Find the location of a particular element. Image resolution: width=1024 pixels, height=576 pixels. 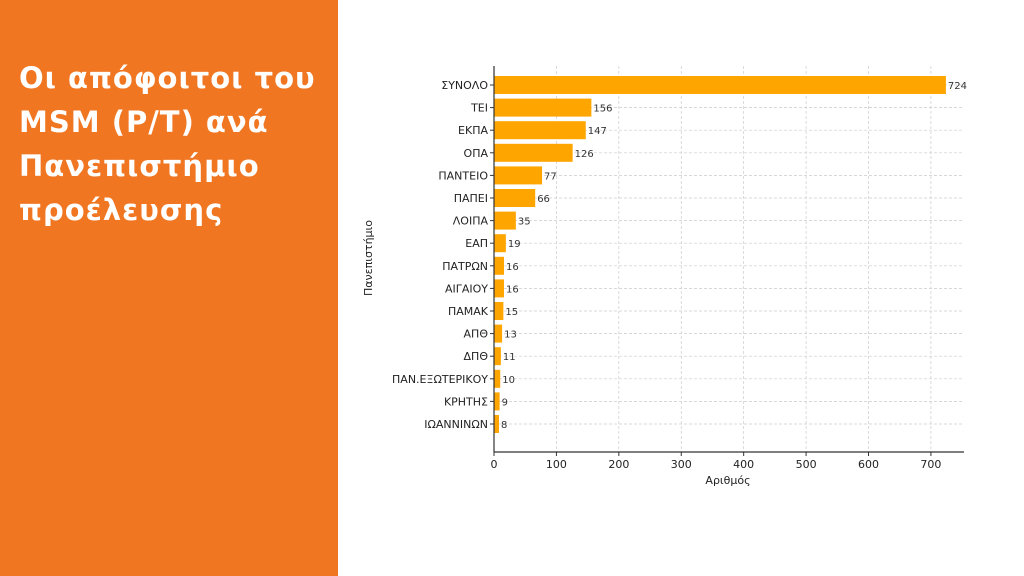

data-label: 66 is located at coordinates (543, 199).